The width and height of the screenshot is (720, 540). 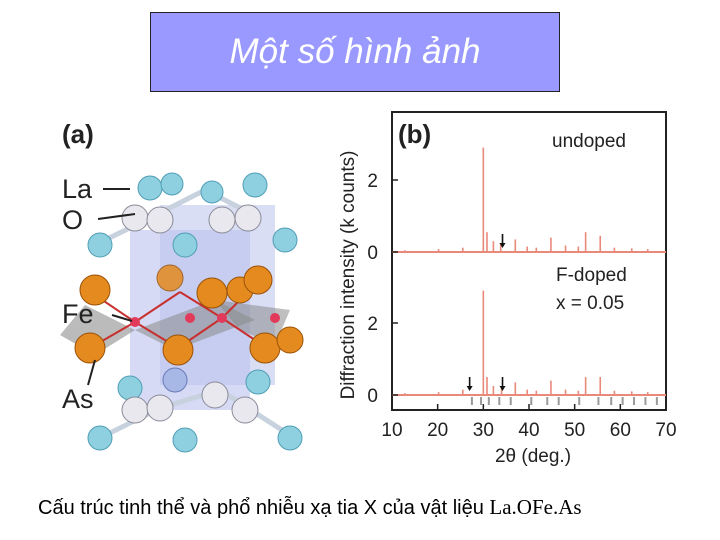 What do you see at coordinates (348, 275) in the screenshot?
I see `y-axis-label: Diffraction intensity (k counts)` at bounding box center [348, 275].